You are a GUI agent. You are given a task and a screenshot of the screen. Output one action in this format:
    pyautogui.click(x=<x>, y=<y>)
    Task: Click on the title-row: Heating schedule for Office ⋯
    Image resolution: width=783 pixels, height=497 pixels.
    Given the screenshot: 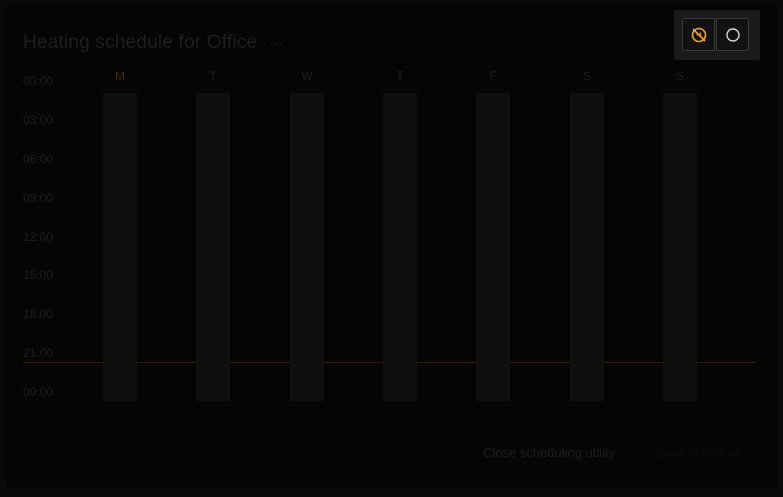 What is the action you would take?
    pyautogui.click(x=153, y=43)
    